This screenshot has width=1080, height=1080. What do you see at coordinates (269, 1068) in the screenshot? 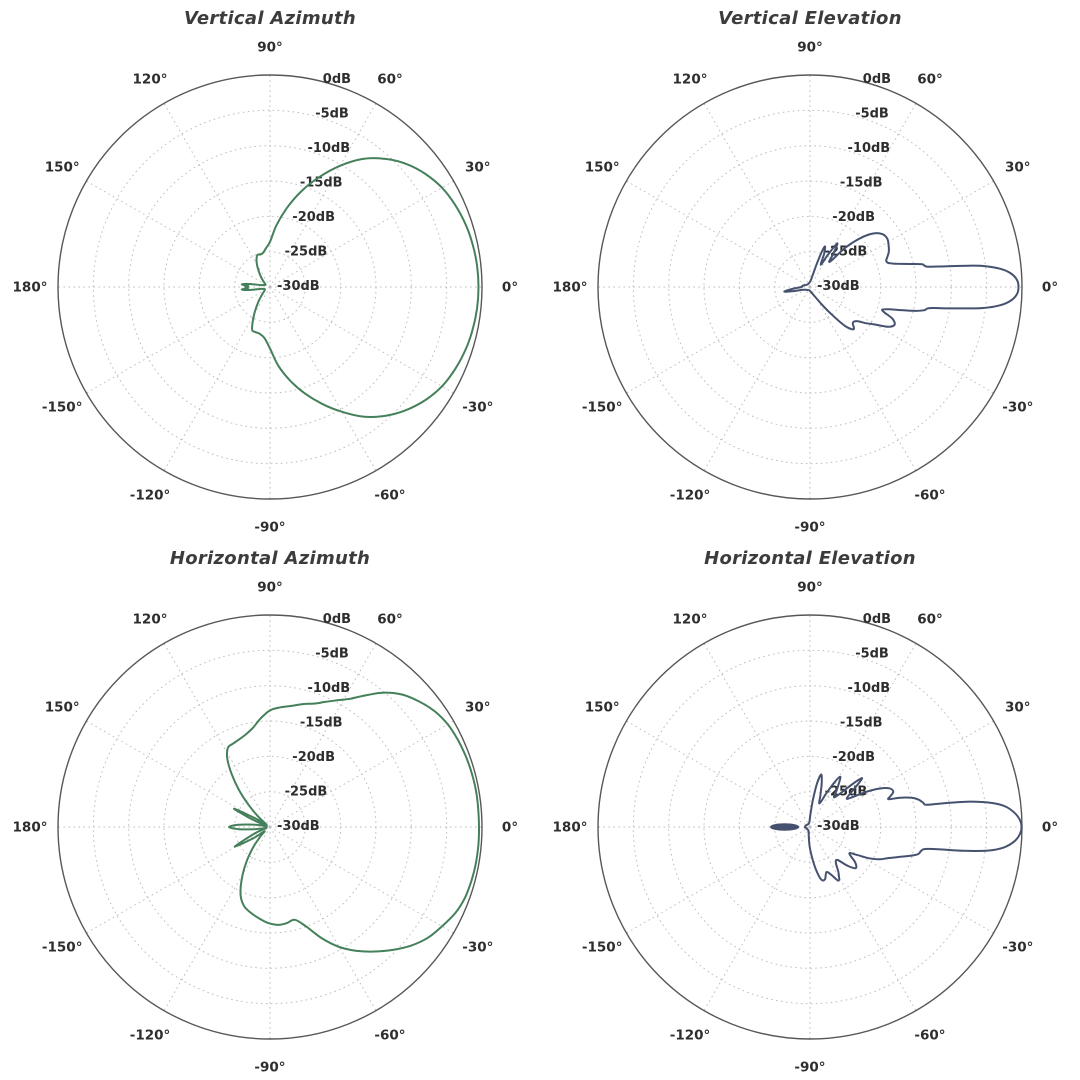
I see `angle-tick-label: -90°` at bounding box center [269, 1068].